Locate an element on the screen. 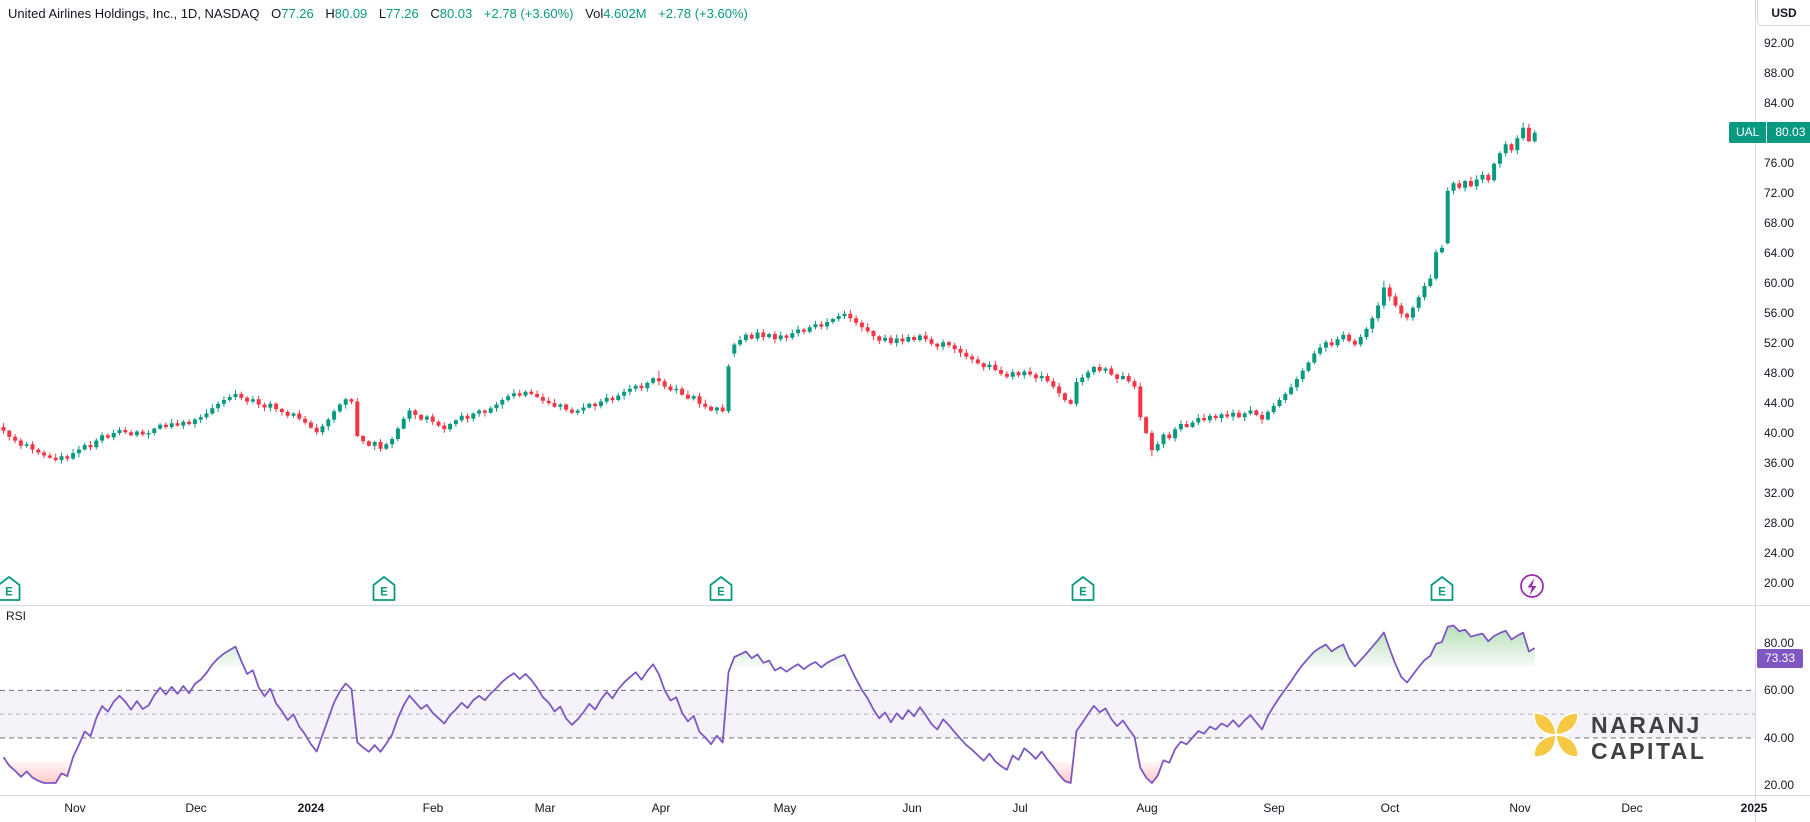 This screenshot has height=822, width=1810. currency-selector: USD is located at coordinates (1783, 13).